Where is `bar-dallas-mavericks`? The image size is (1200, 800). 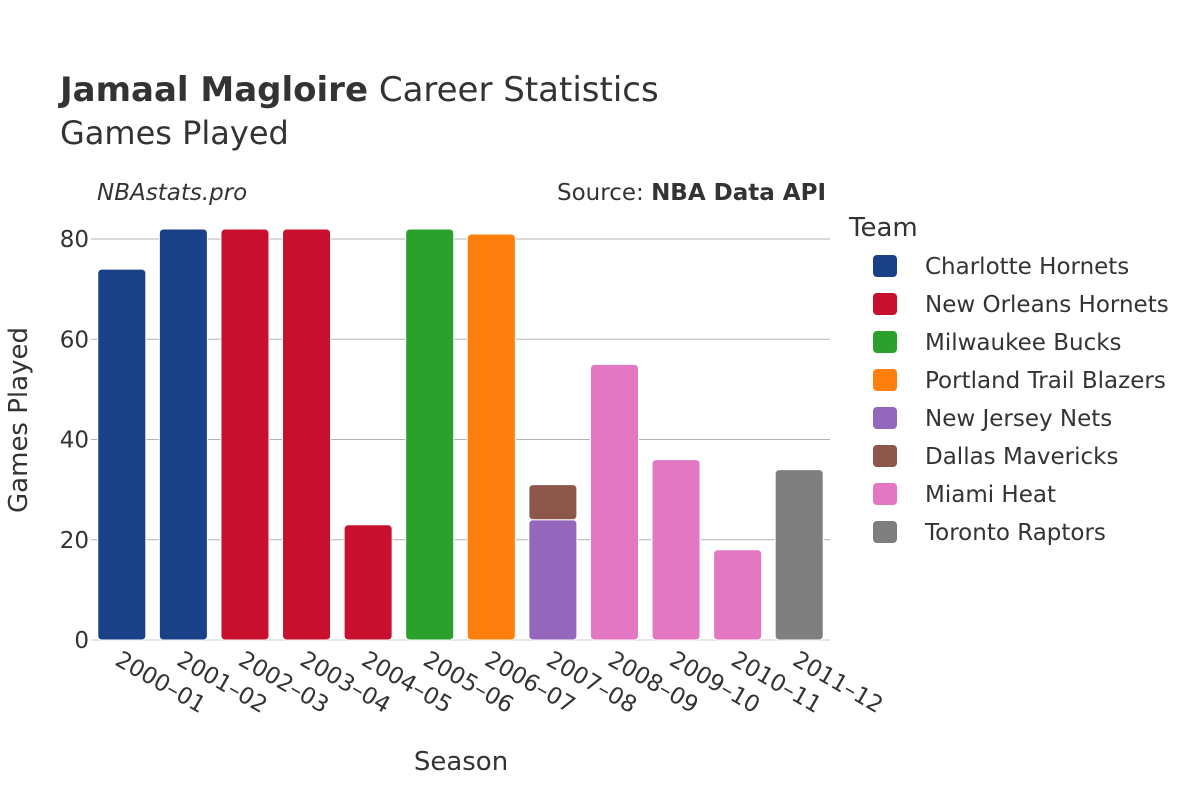
bar-dallas-mavericks is located at coordinates (553, 502).